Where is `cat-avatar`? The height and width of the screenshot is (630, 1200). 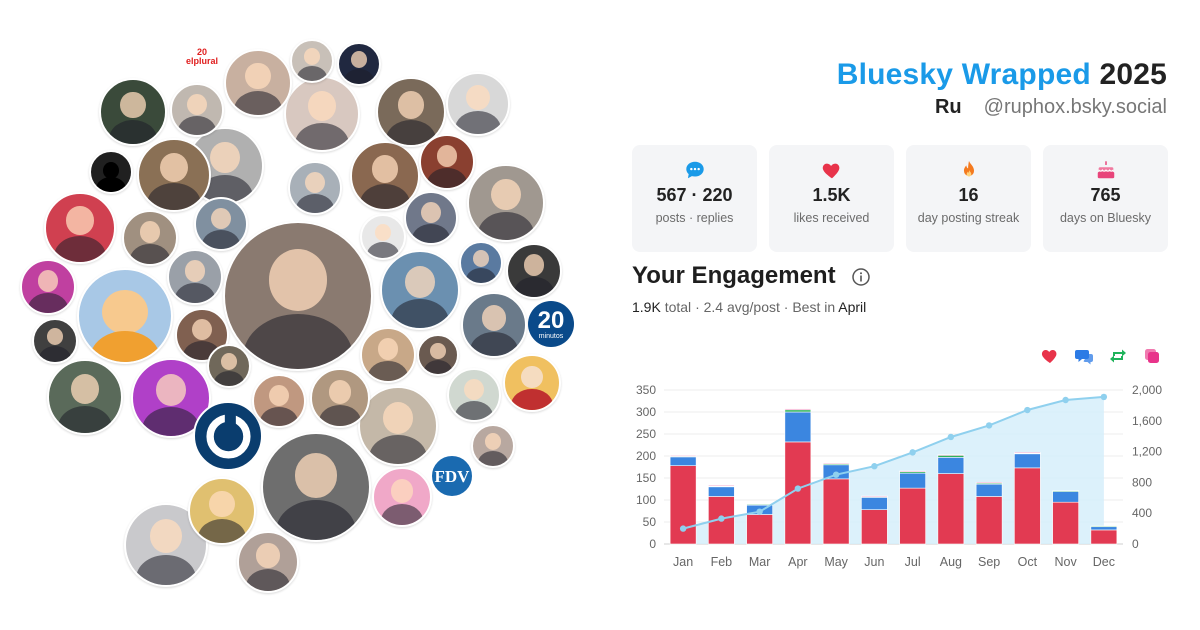 cat-avatar is located at coordinates (111, 172).